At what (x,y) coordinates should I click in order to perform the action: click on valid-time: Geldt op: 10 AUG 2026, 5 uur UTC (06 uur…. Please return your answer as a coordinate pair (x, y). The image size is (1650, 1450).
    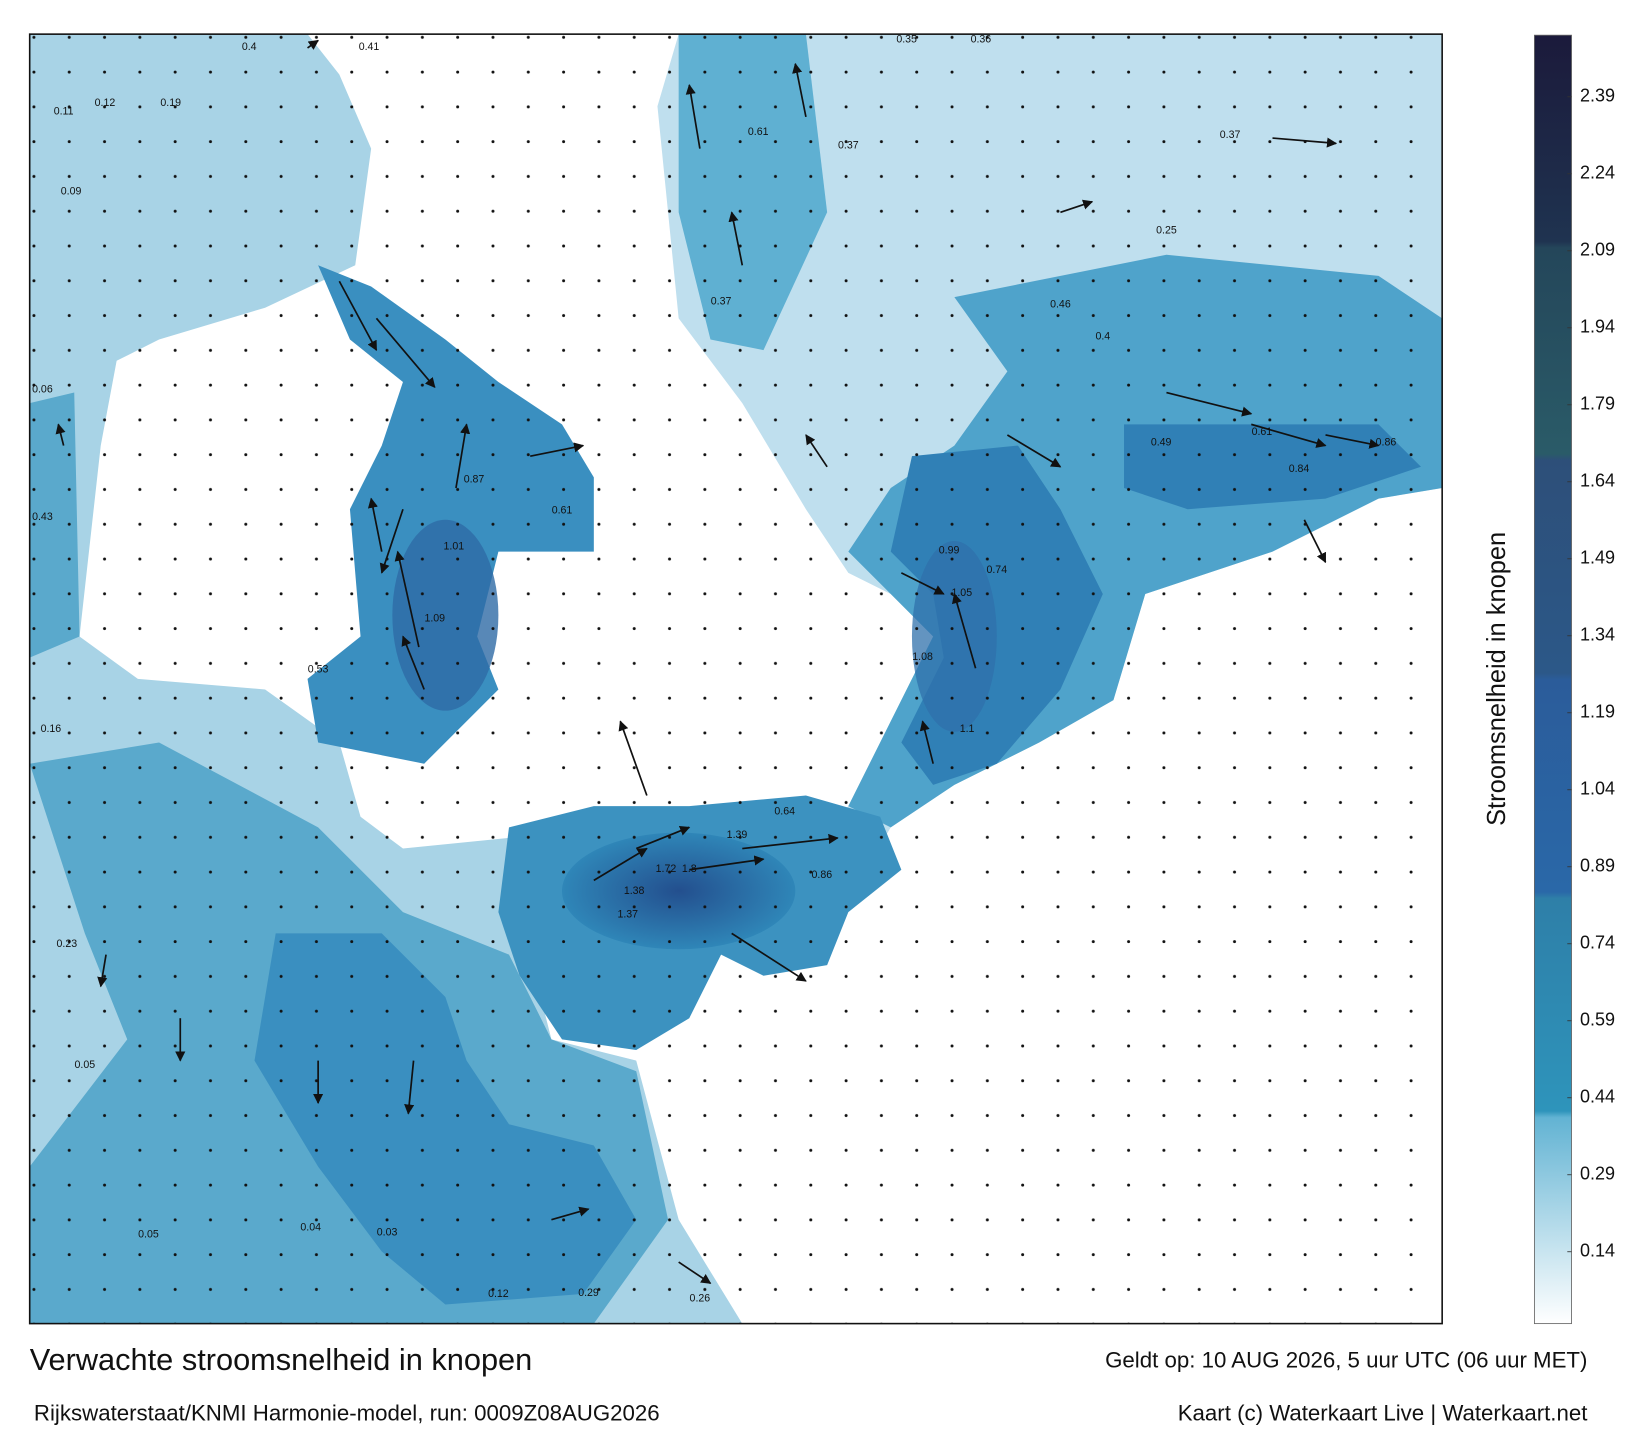
    Looking at the image, I should click on (1346, 1360).